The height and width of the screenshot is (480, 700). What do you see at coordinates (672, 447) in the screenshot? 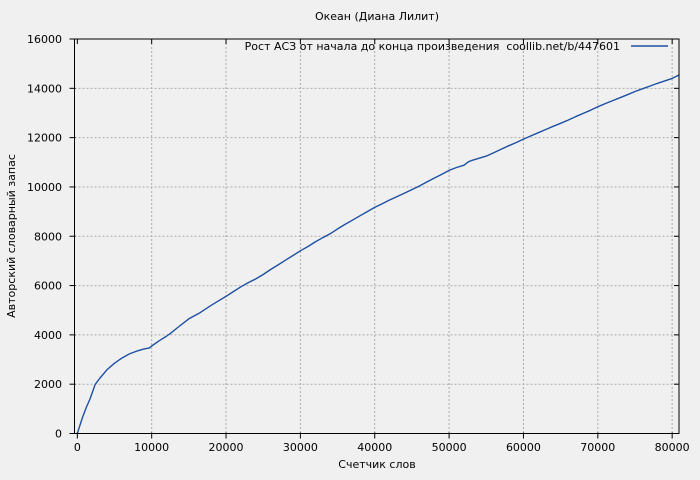
I see `x-tick-label: 80000` at bounding box center [672, 447].